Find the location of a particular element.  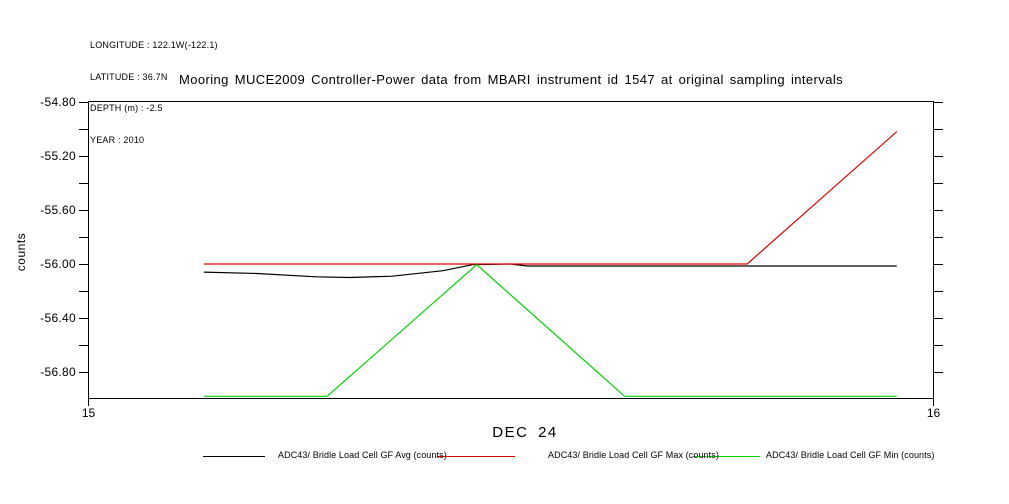

metadata-latitude: LATITUDE : 36.7N is located at coordinates (129, 76).